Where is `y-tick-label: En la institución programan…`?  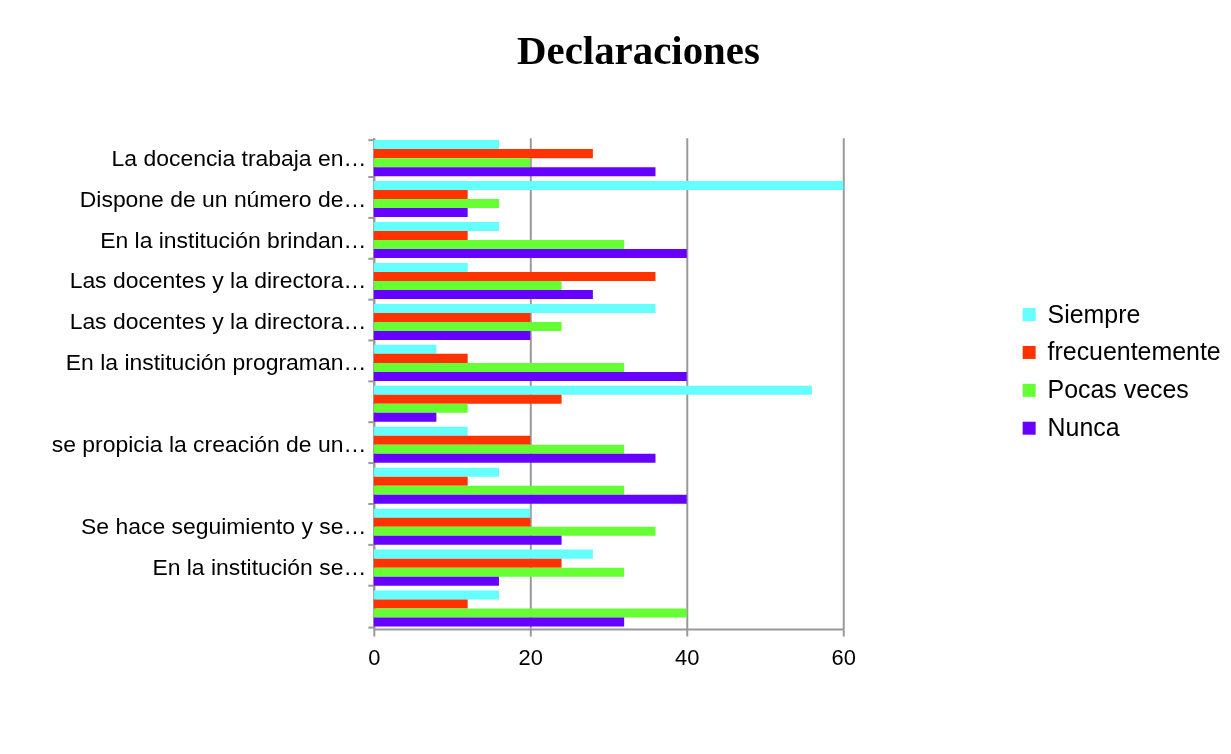 y-tick-label: En la institución programan… is located at coordinates (216, 362).